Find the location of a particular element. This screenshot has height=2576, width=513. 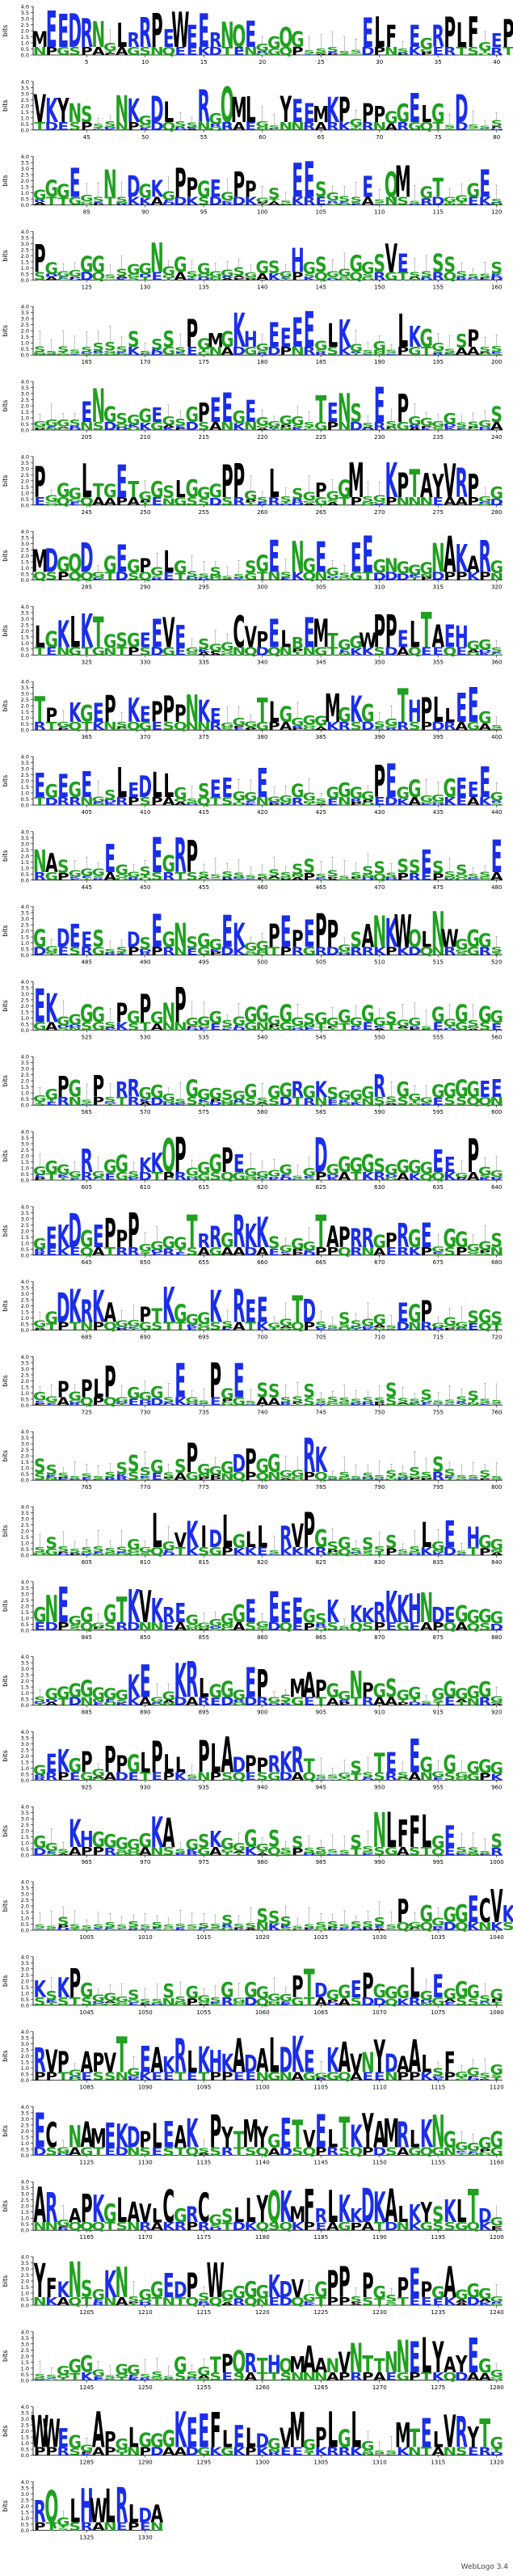

x-tick-label: 200 is located at coordinates (497, 362).